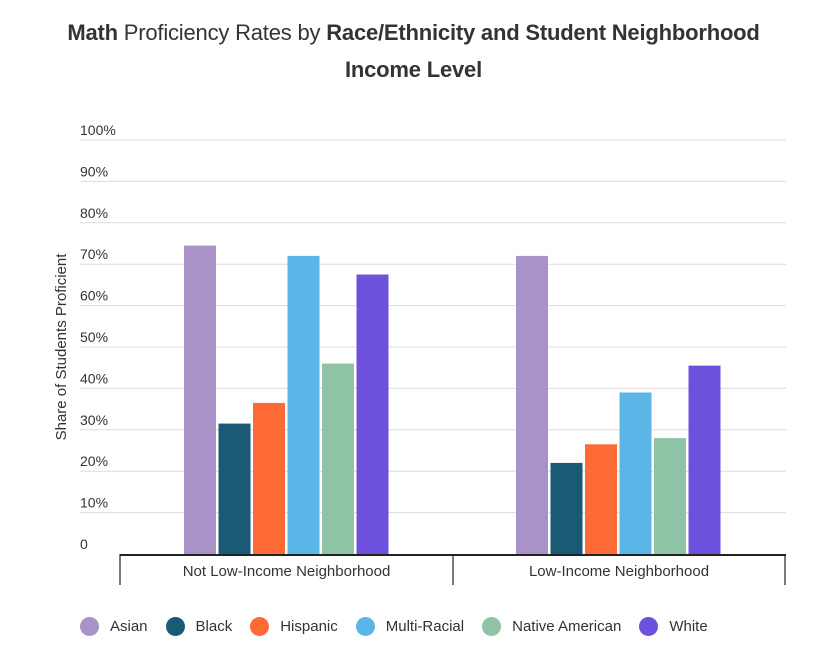 The height and width of the screenshot is (654, 827). What do you see at coordinates (61, 347) in the screenshot?
I see `y-axis-label: Share of Students Proficient` at bounding box center [61, 347].